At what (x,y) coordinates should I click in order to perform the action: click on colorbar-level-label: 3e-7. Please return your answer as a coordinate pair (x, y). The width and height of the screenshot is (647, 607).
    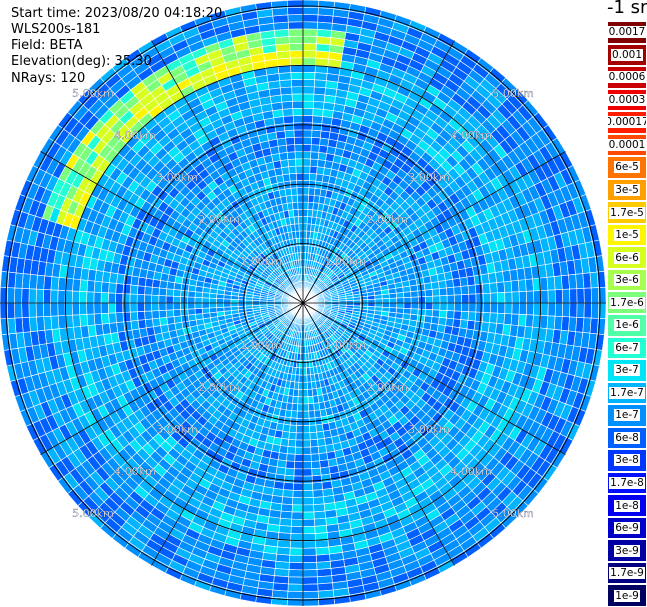
    Looking at the image, I should click on (627, 370).